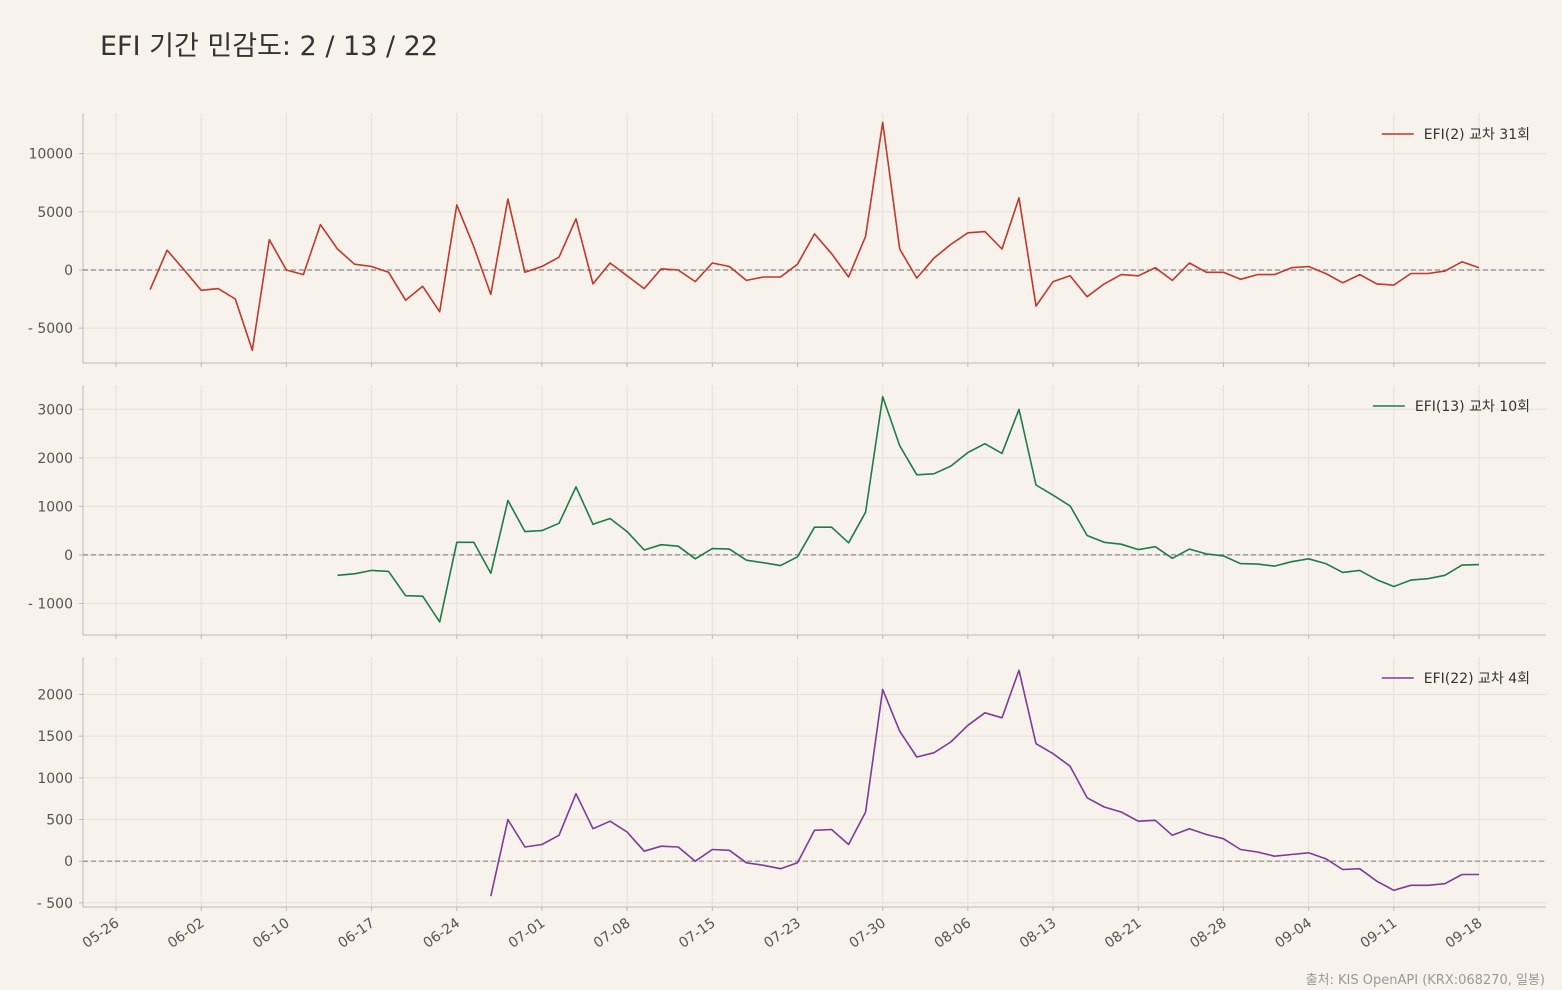 The image size is (1562, 990). I want to click on x-tick-label: 05-26, so click(101, 933).